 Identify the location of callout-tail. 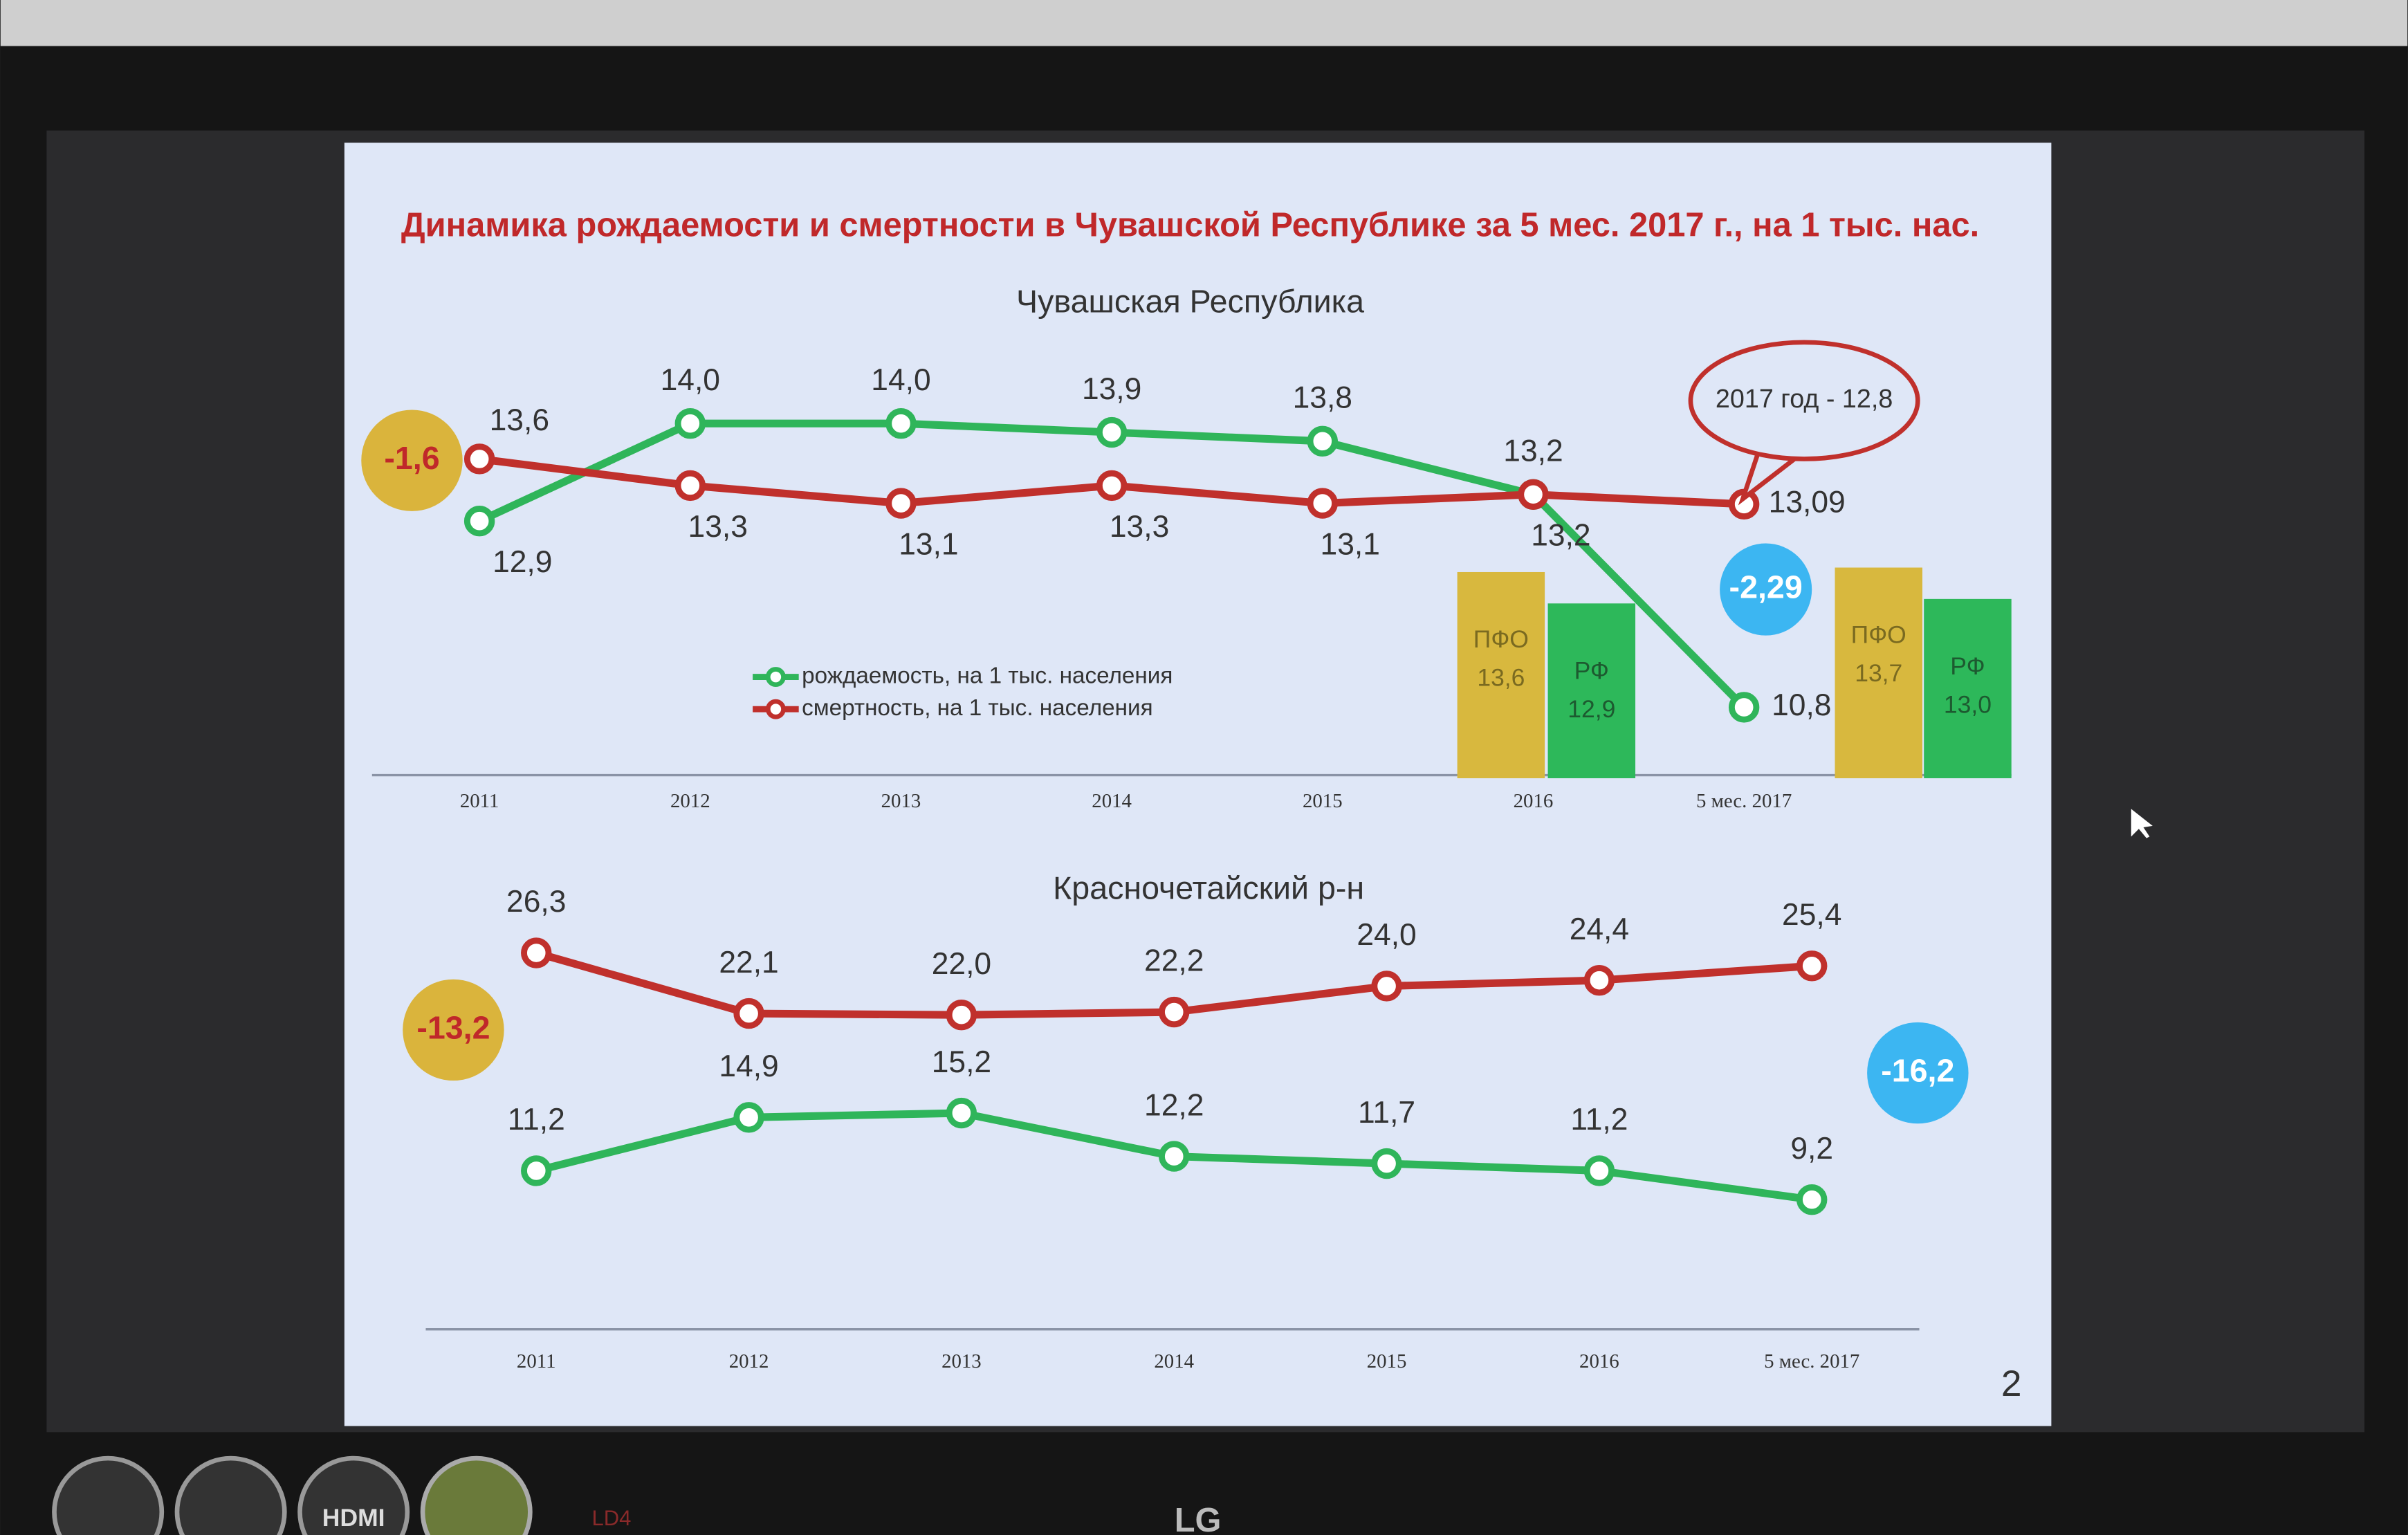
(1768, 479).